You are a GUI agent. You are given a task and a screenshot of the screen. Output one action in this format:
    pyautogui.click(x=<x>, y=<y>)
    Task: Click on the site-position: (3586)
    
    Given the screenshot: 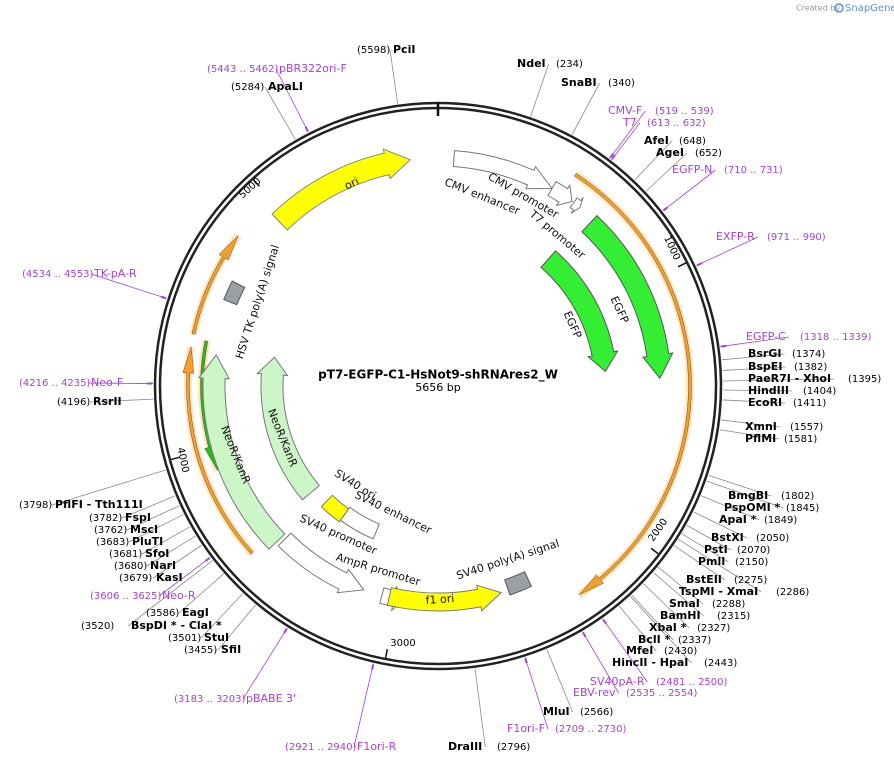 What is the action you would take?
    pyautogui.click(x=162, y=613)
    